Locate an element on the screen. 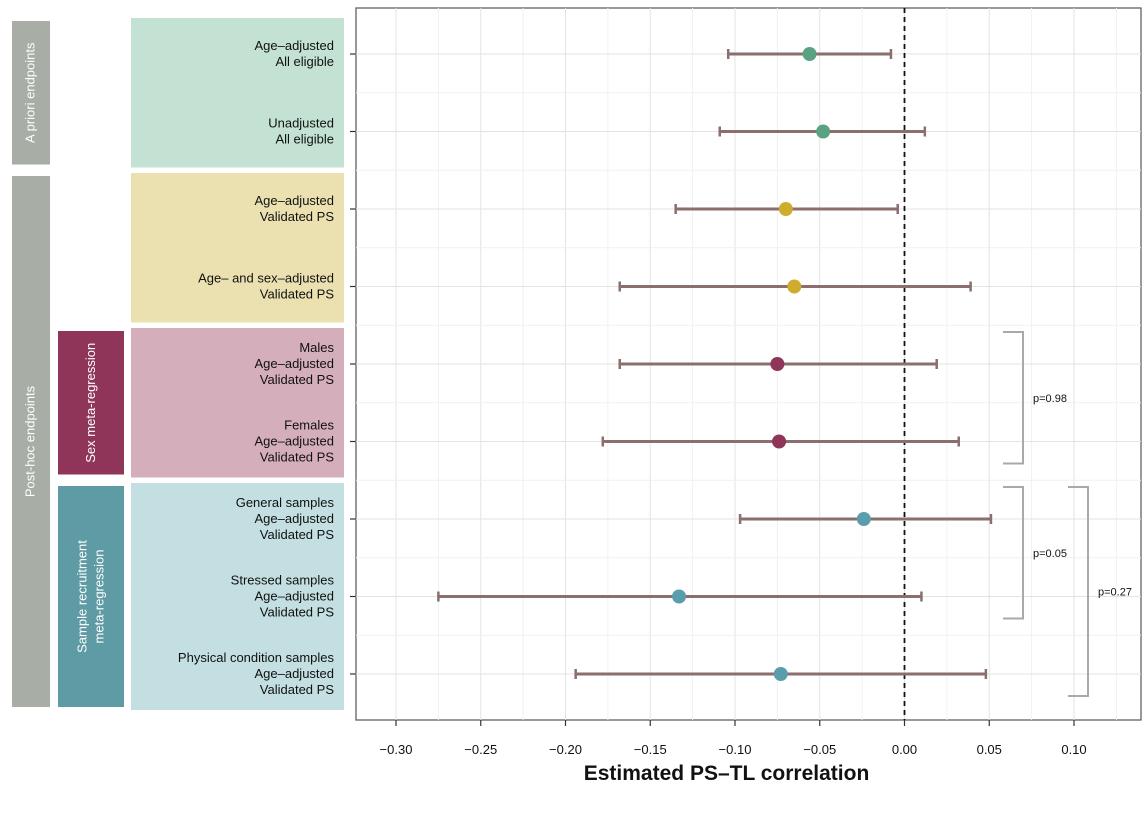 The width and height of the screenshot is (1144, 814). row-label: Unadjusted All eligible is located at coordinates (301, 131).